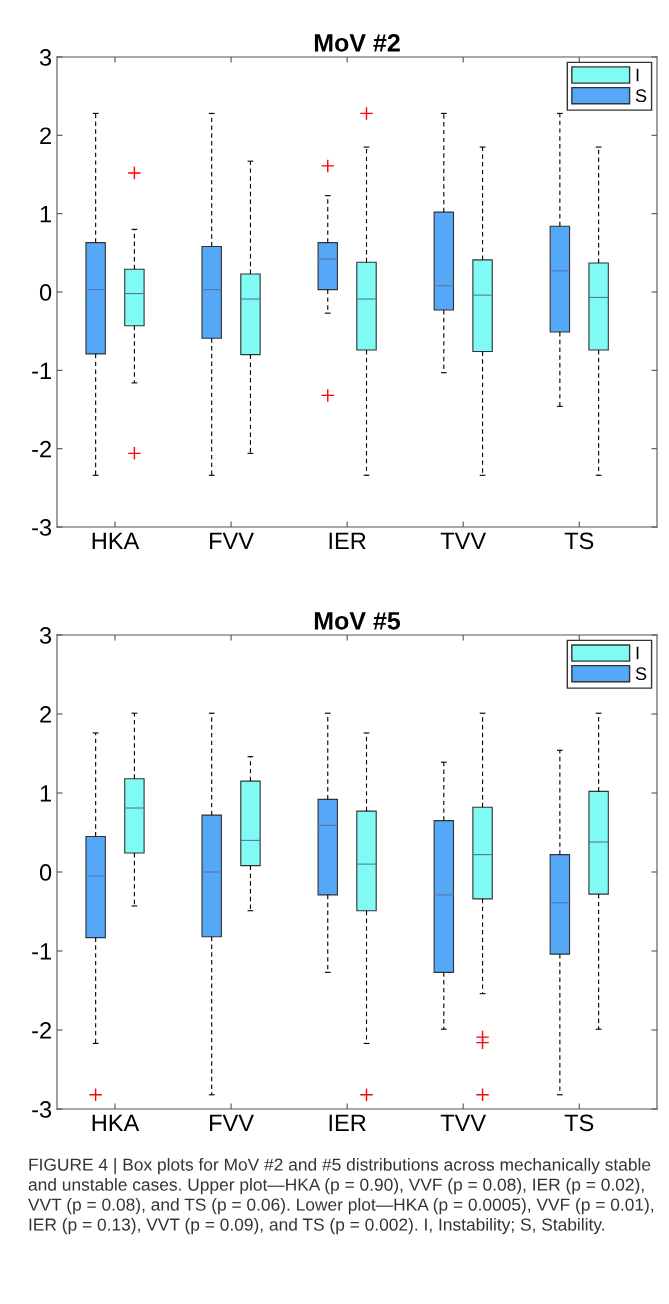  Describe the element at coordinates (357, 621) in the screenshot. I see `chart-title: MoV #5` at that location.